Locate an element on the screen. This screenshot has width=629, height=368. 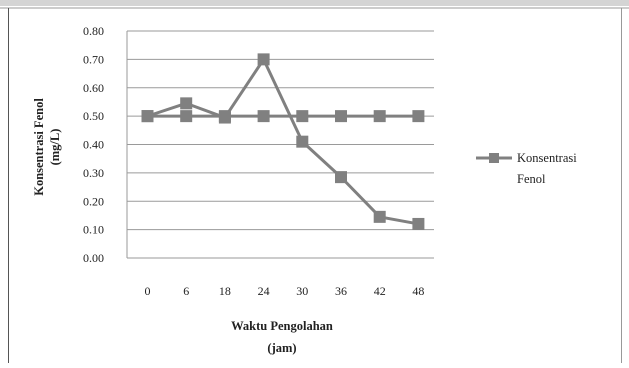
x-tick-label: 48 is located at coordinates (418, 291).